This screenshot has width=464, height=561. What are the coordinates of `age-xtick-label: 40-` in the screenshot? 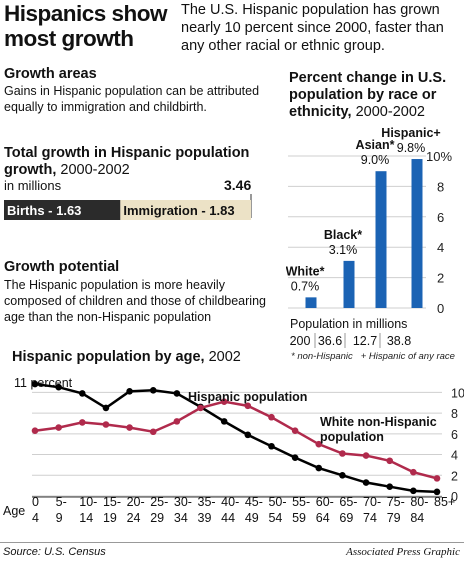 It's located at (230, 502).